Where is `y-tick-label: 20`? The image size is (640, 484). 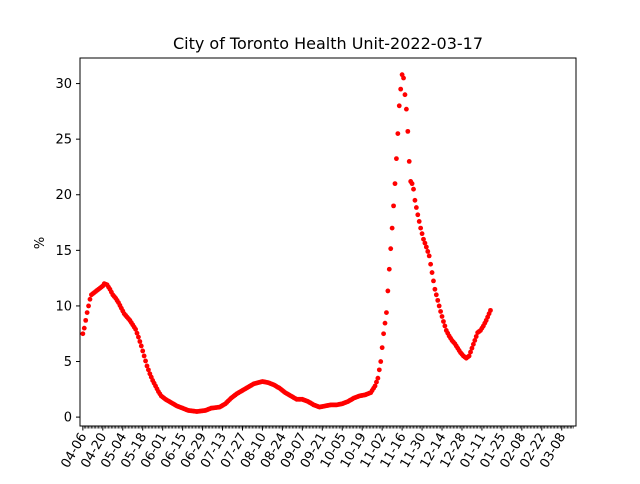
y-tick-label: 20 is located at coordinates (63, 195).